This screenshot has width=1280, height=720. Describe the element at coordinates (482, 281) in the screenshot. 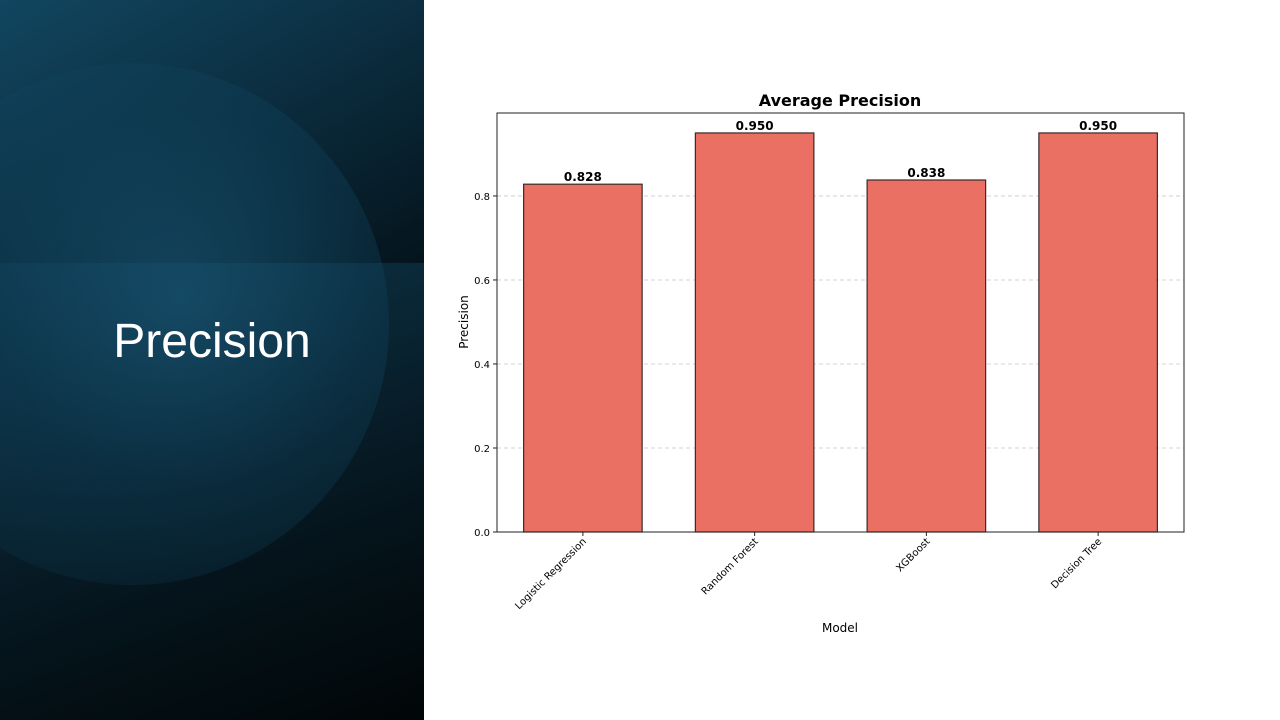

I see `y-tick-label: 0.6` at that location.